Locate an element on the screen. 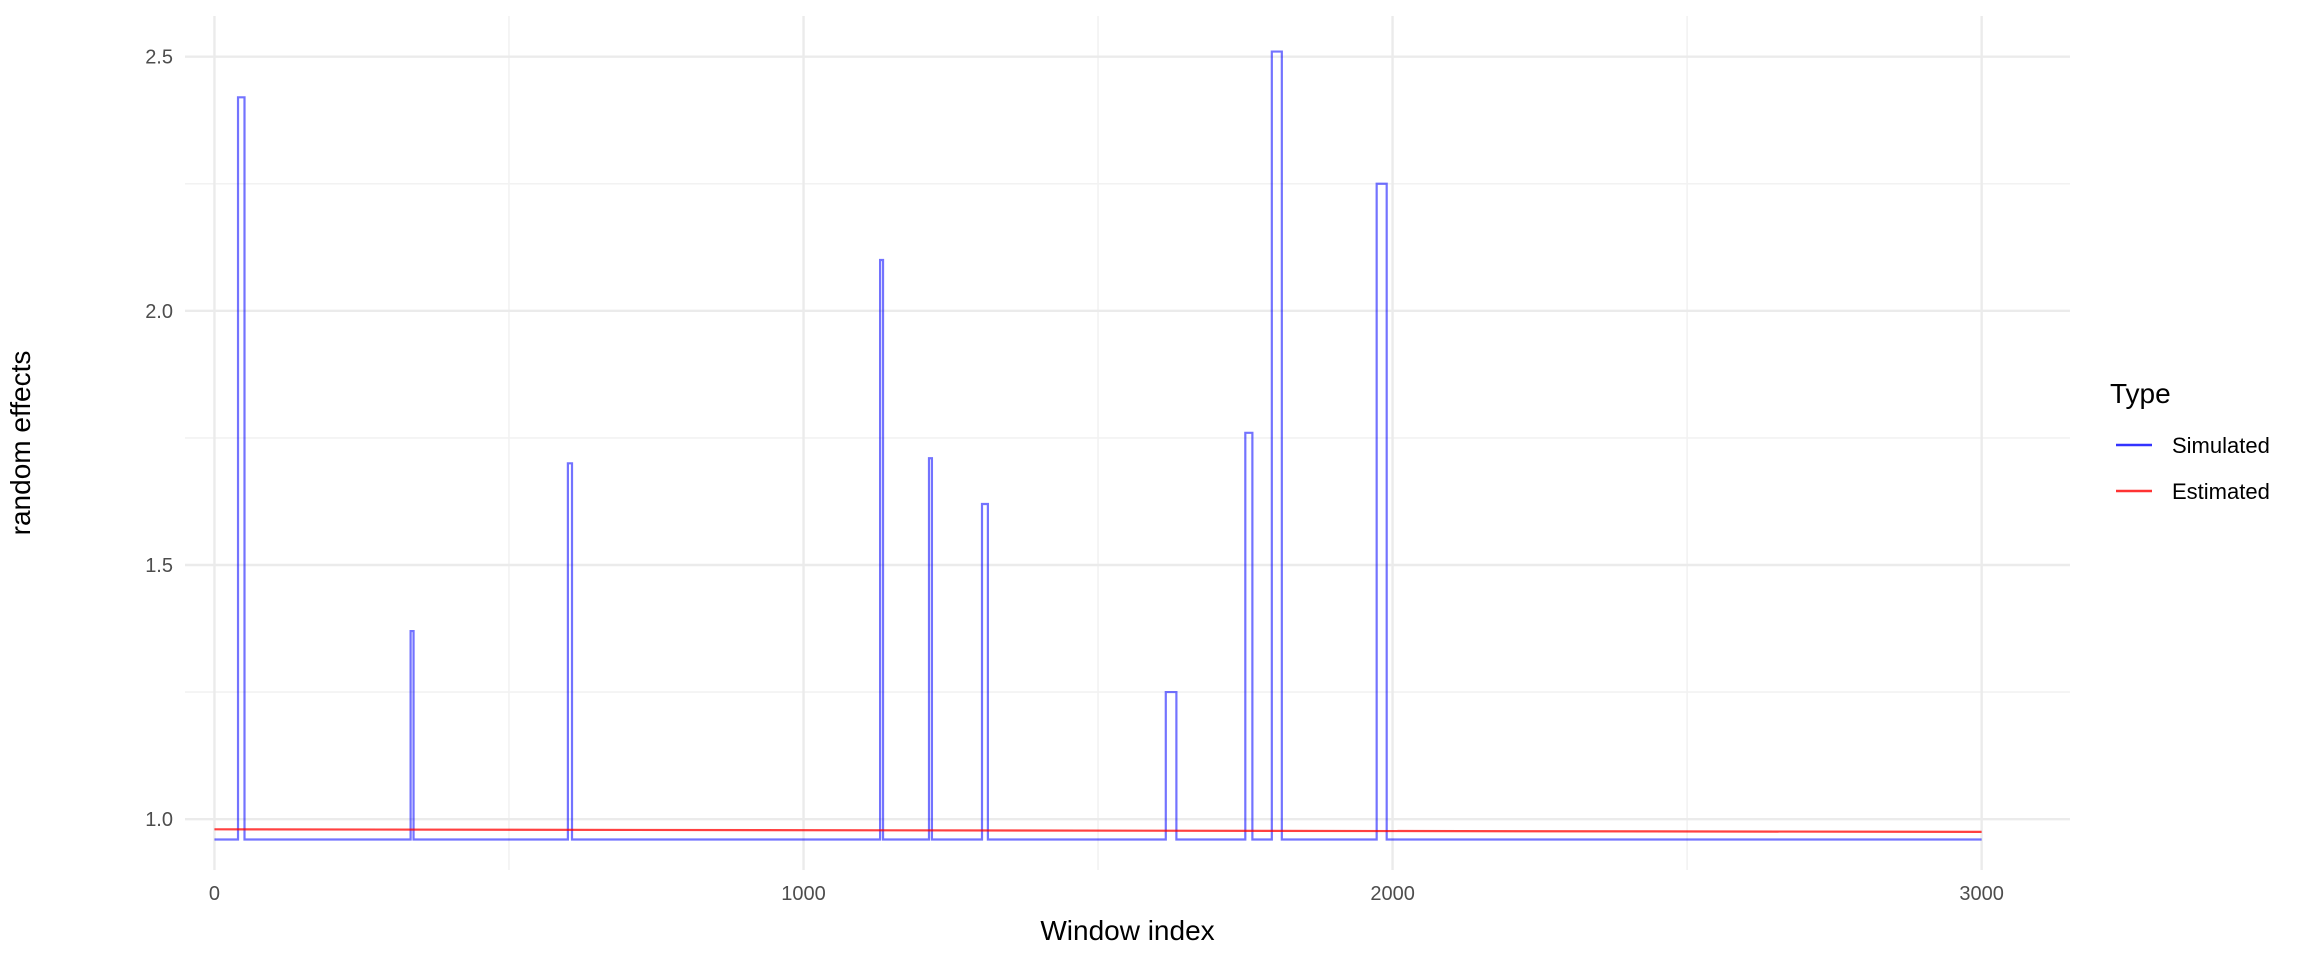 The width and height of the screenshot is (2304, 960). x-tick-label: 0 is located at coordinates (214, 894).